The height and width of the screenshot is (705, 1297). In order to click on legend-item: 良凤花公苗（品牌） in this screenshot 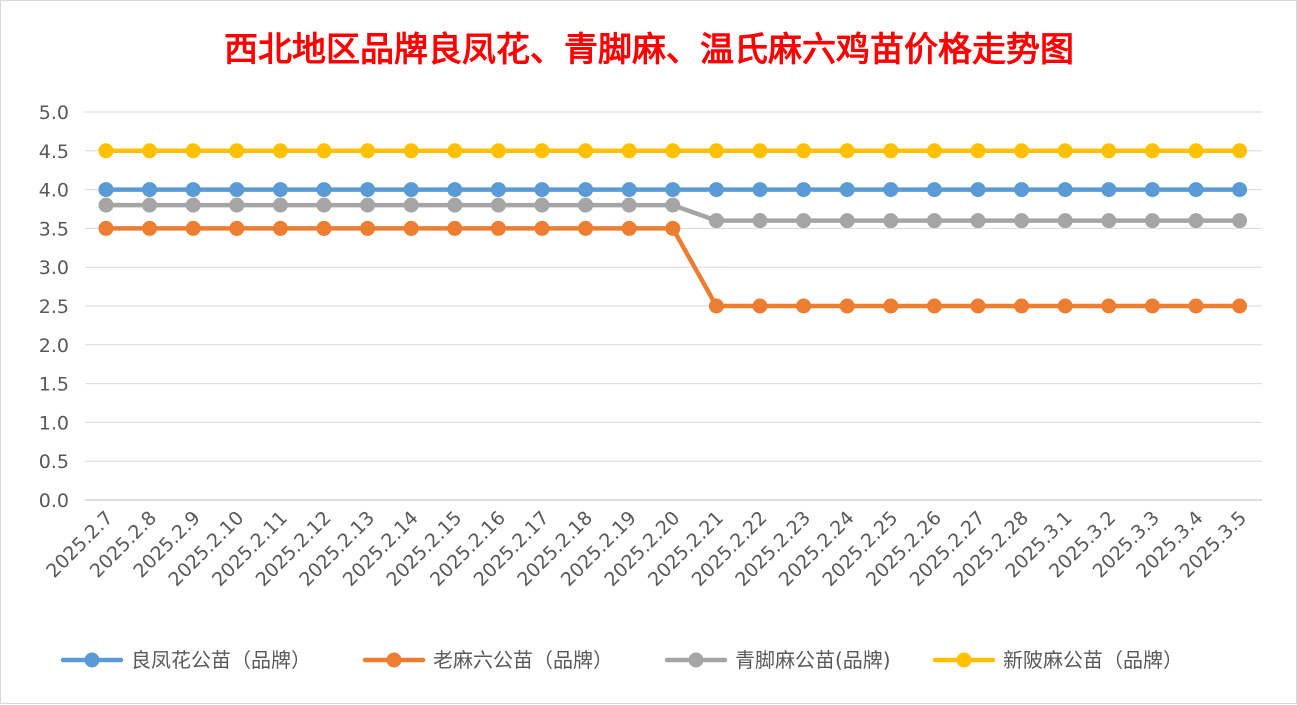, I will do `click(185, 660)`.